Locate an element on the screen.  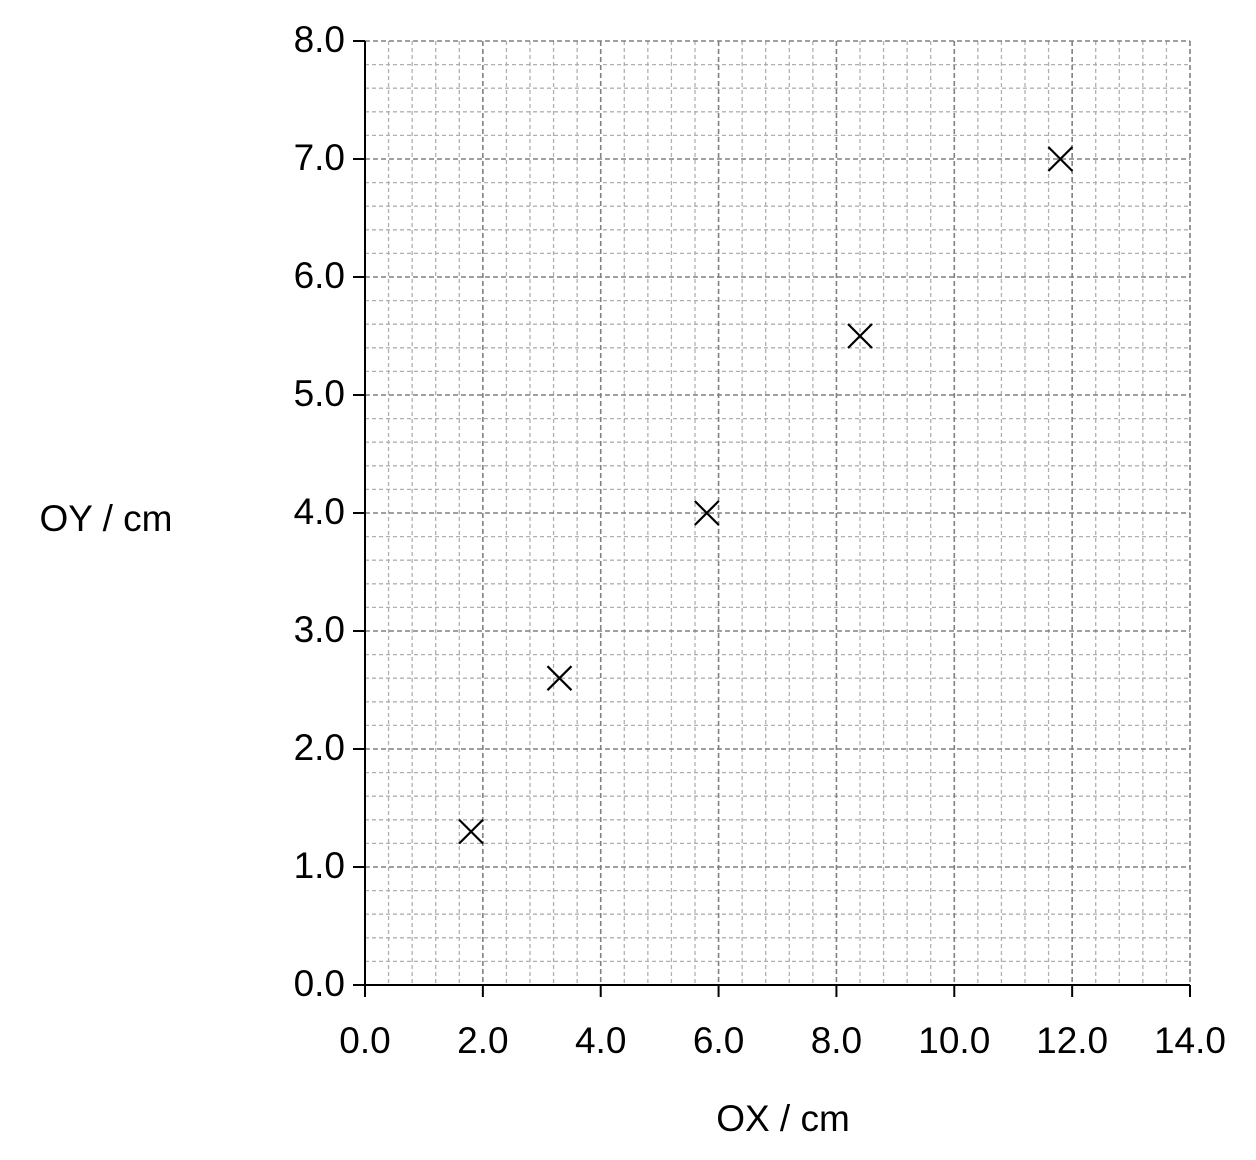
x-tick-label: 10.0 is located at coordinates (954, 1040).